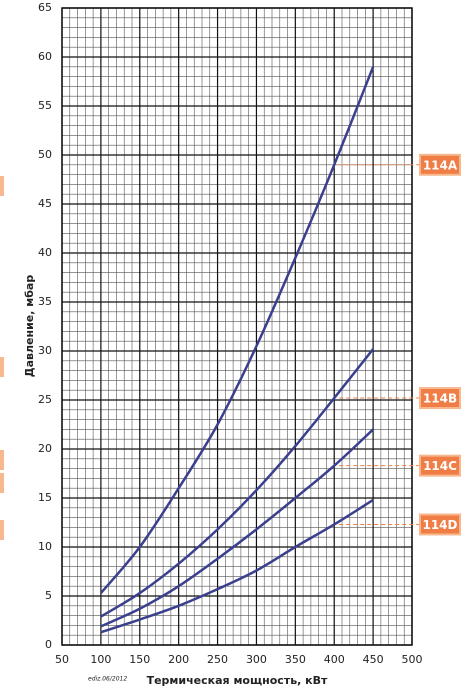  I want to click on x-tick-label: 500, so click(412, 659).